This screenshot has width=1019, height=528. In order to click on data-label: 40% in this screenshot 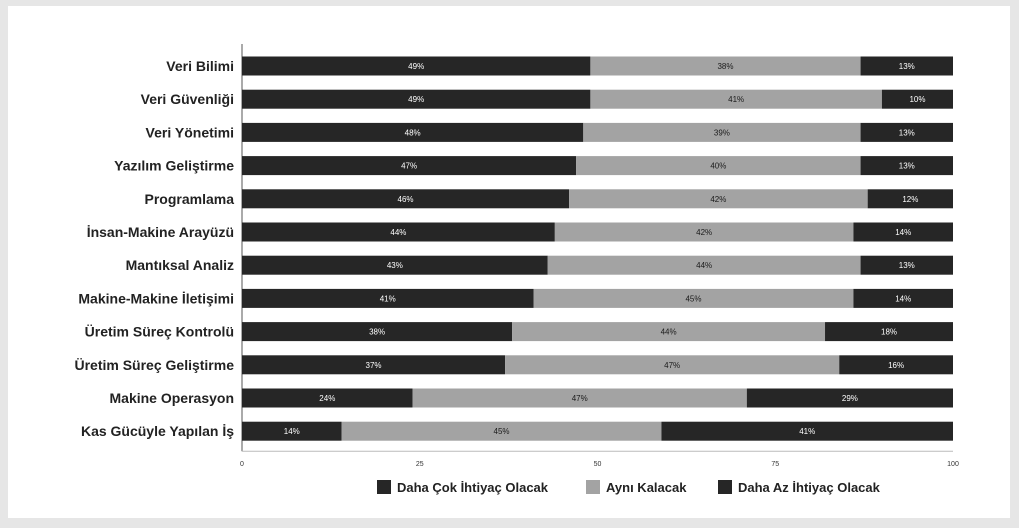, I will do `click(718, 166)`.